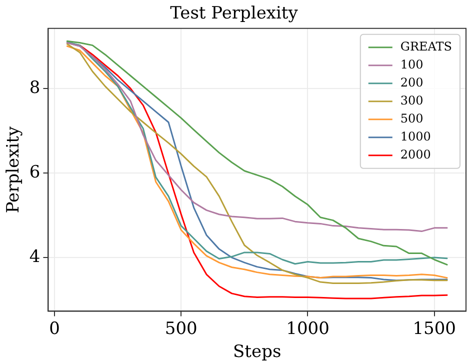  Describe the element at coordinates (412, 83) in the screenshot. I see `legend-label: 200` at that location.